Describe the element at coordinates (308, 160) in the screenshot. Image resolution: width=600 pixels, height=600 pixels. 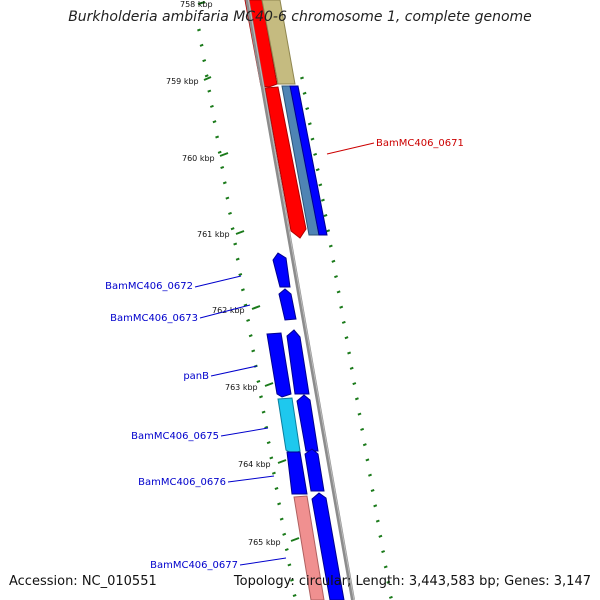
I see `gene-feature-blue-0671-partner` at that location.